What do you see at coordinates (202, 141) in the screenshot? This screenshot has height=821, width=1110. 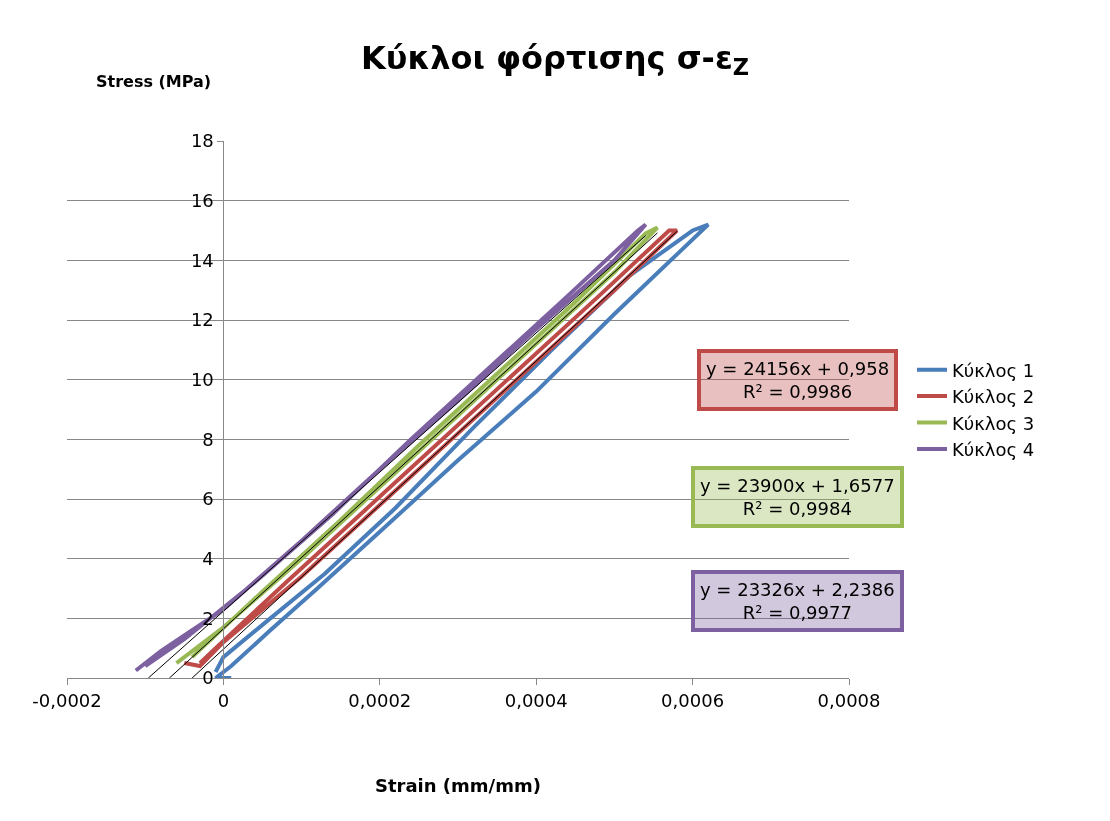 I see `y-tick-label: 18` at bounding box center [202, 141].